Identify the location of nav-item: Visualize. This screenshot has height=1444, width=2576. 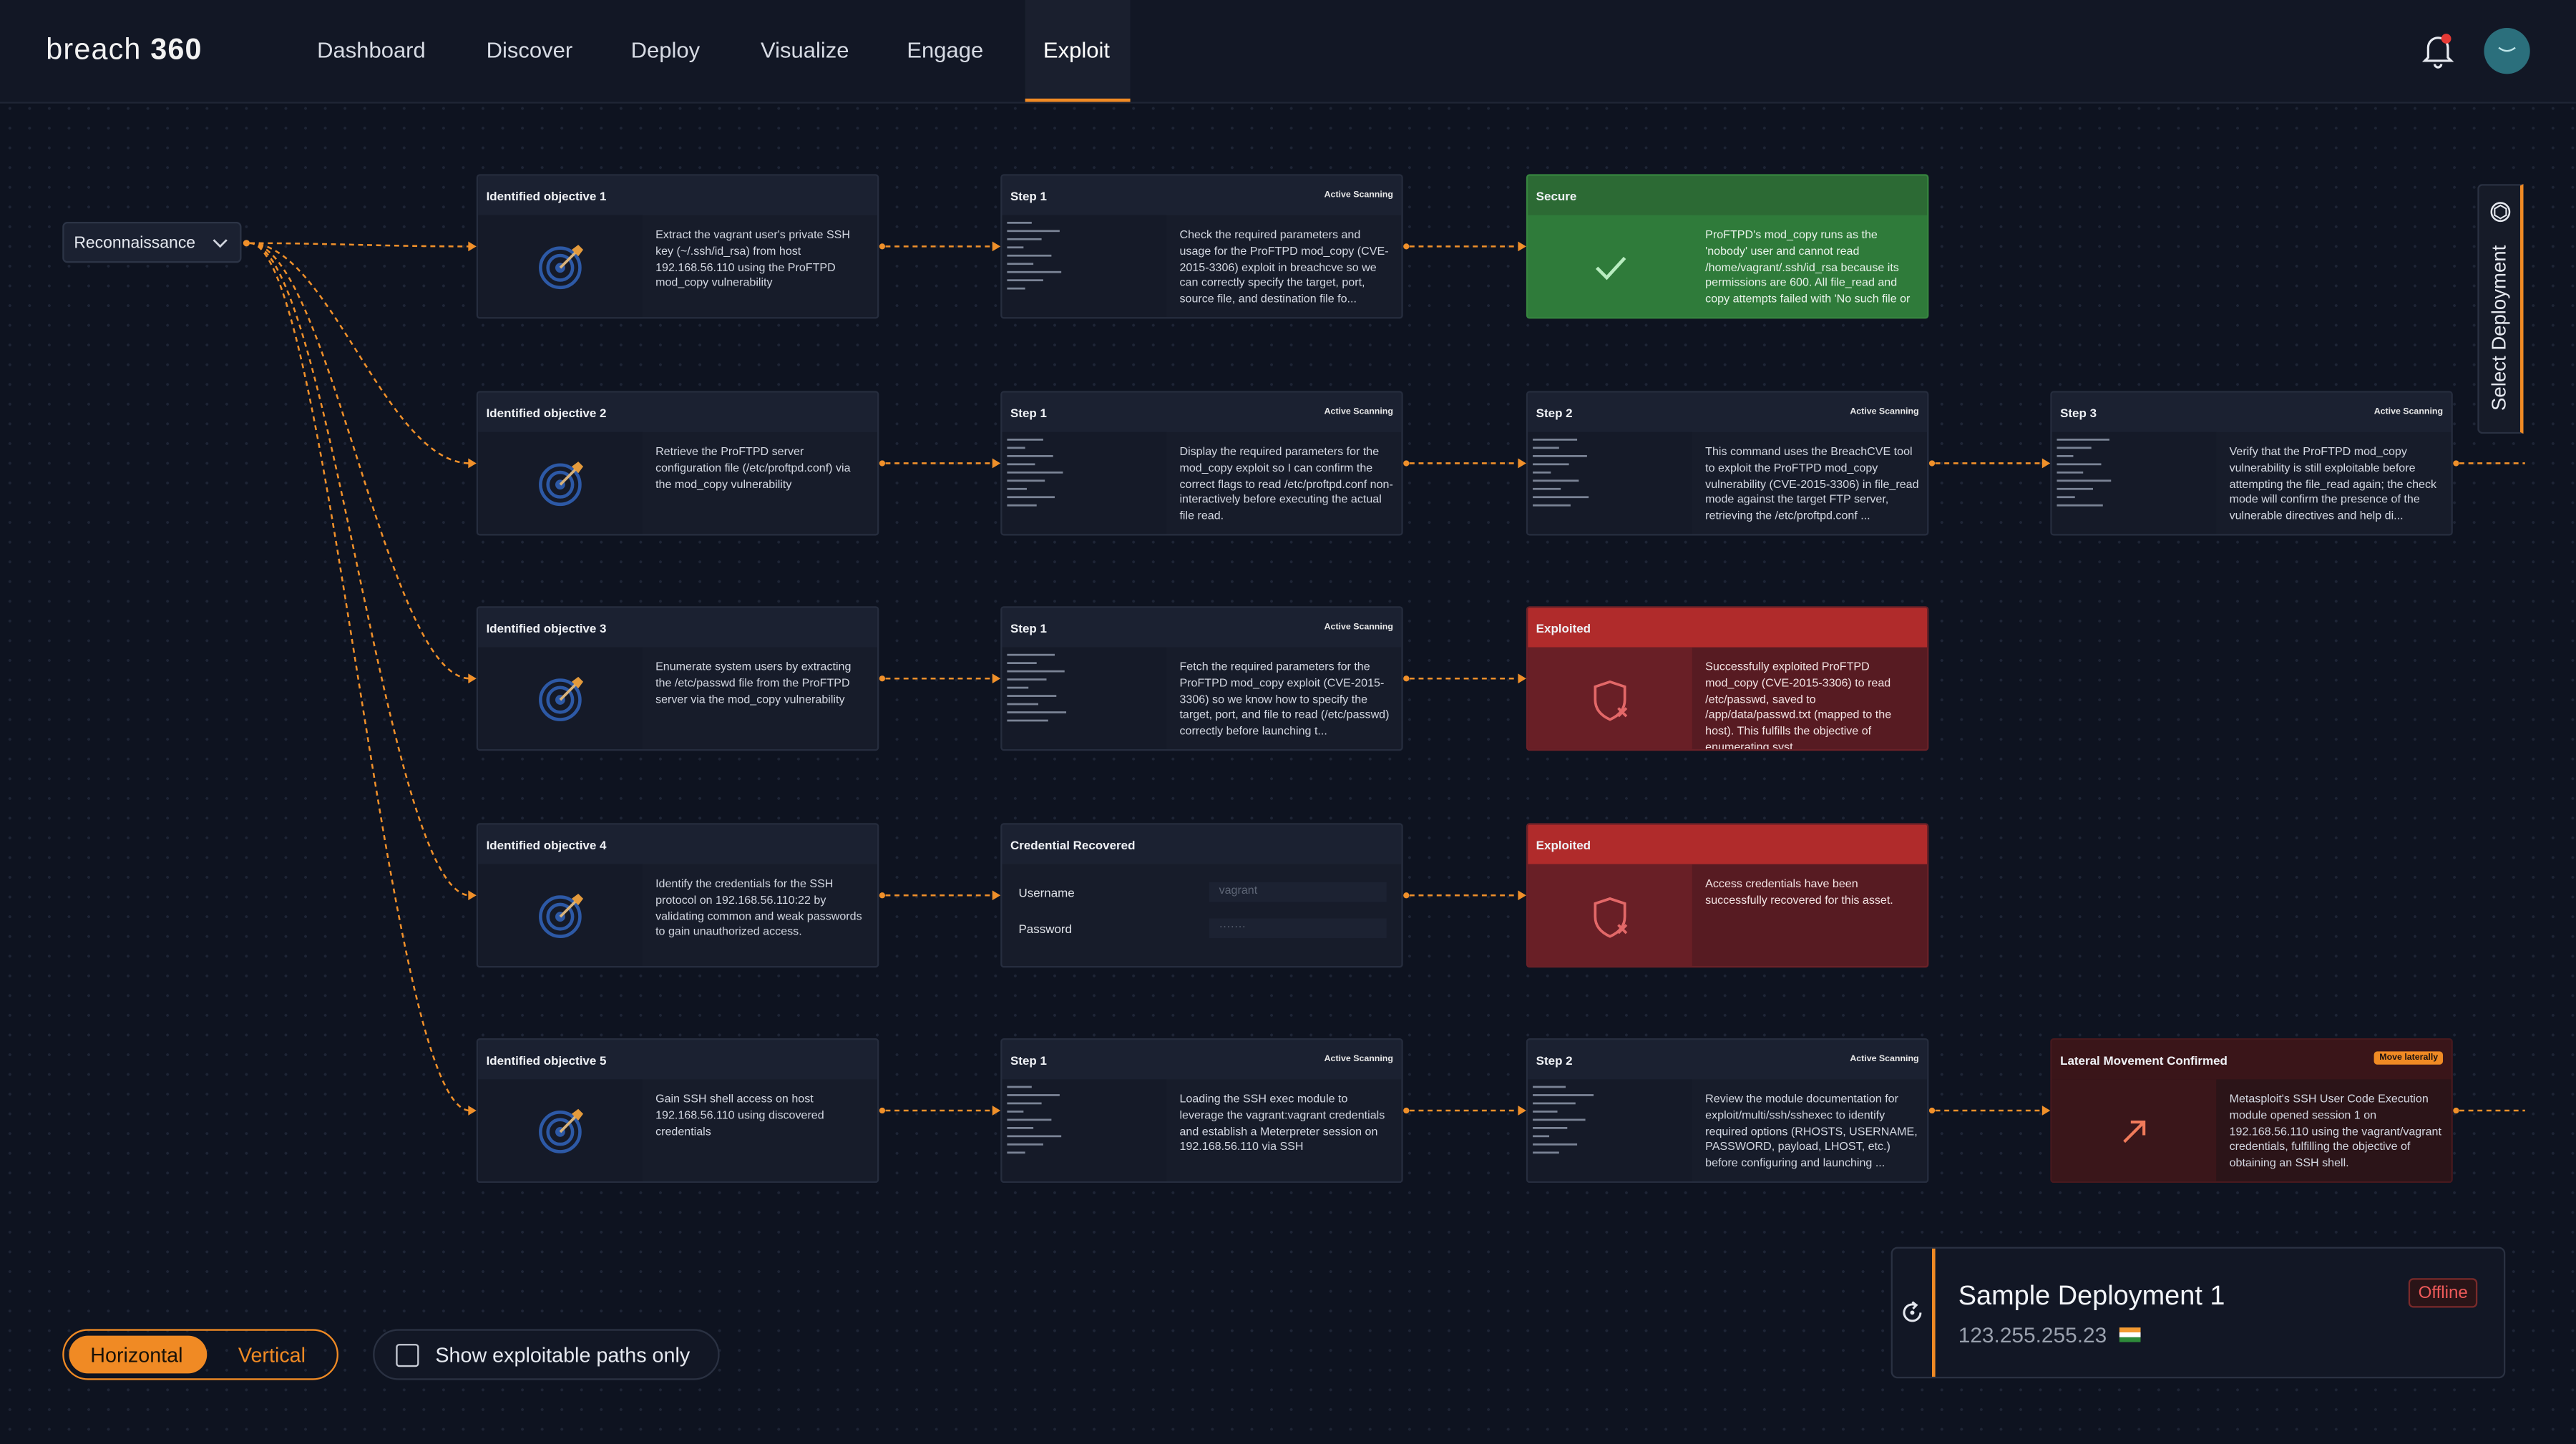
(805, 50).